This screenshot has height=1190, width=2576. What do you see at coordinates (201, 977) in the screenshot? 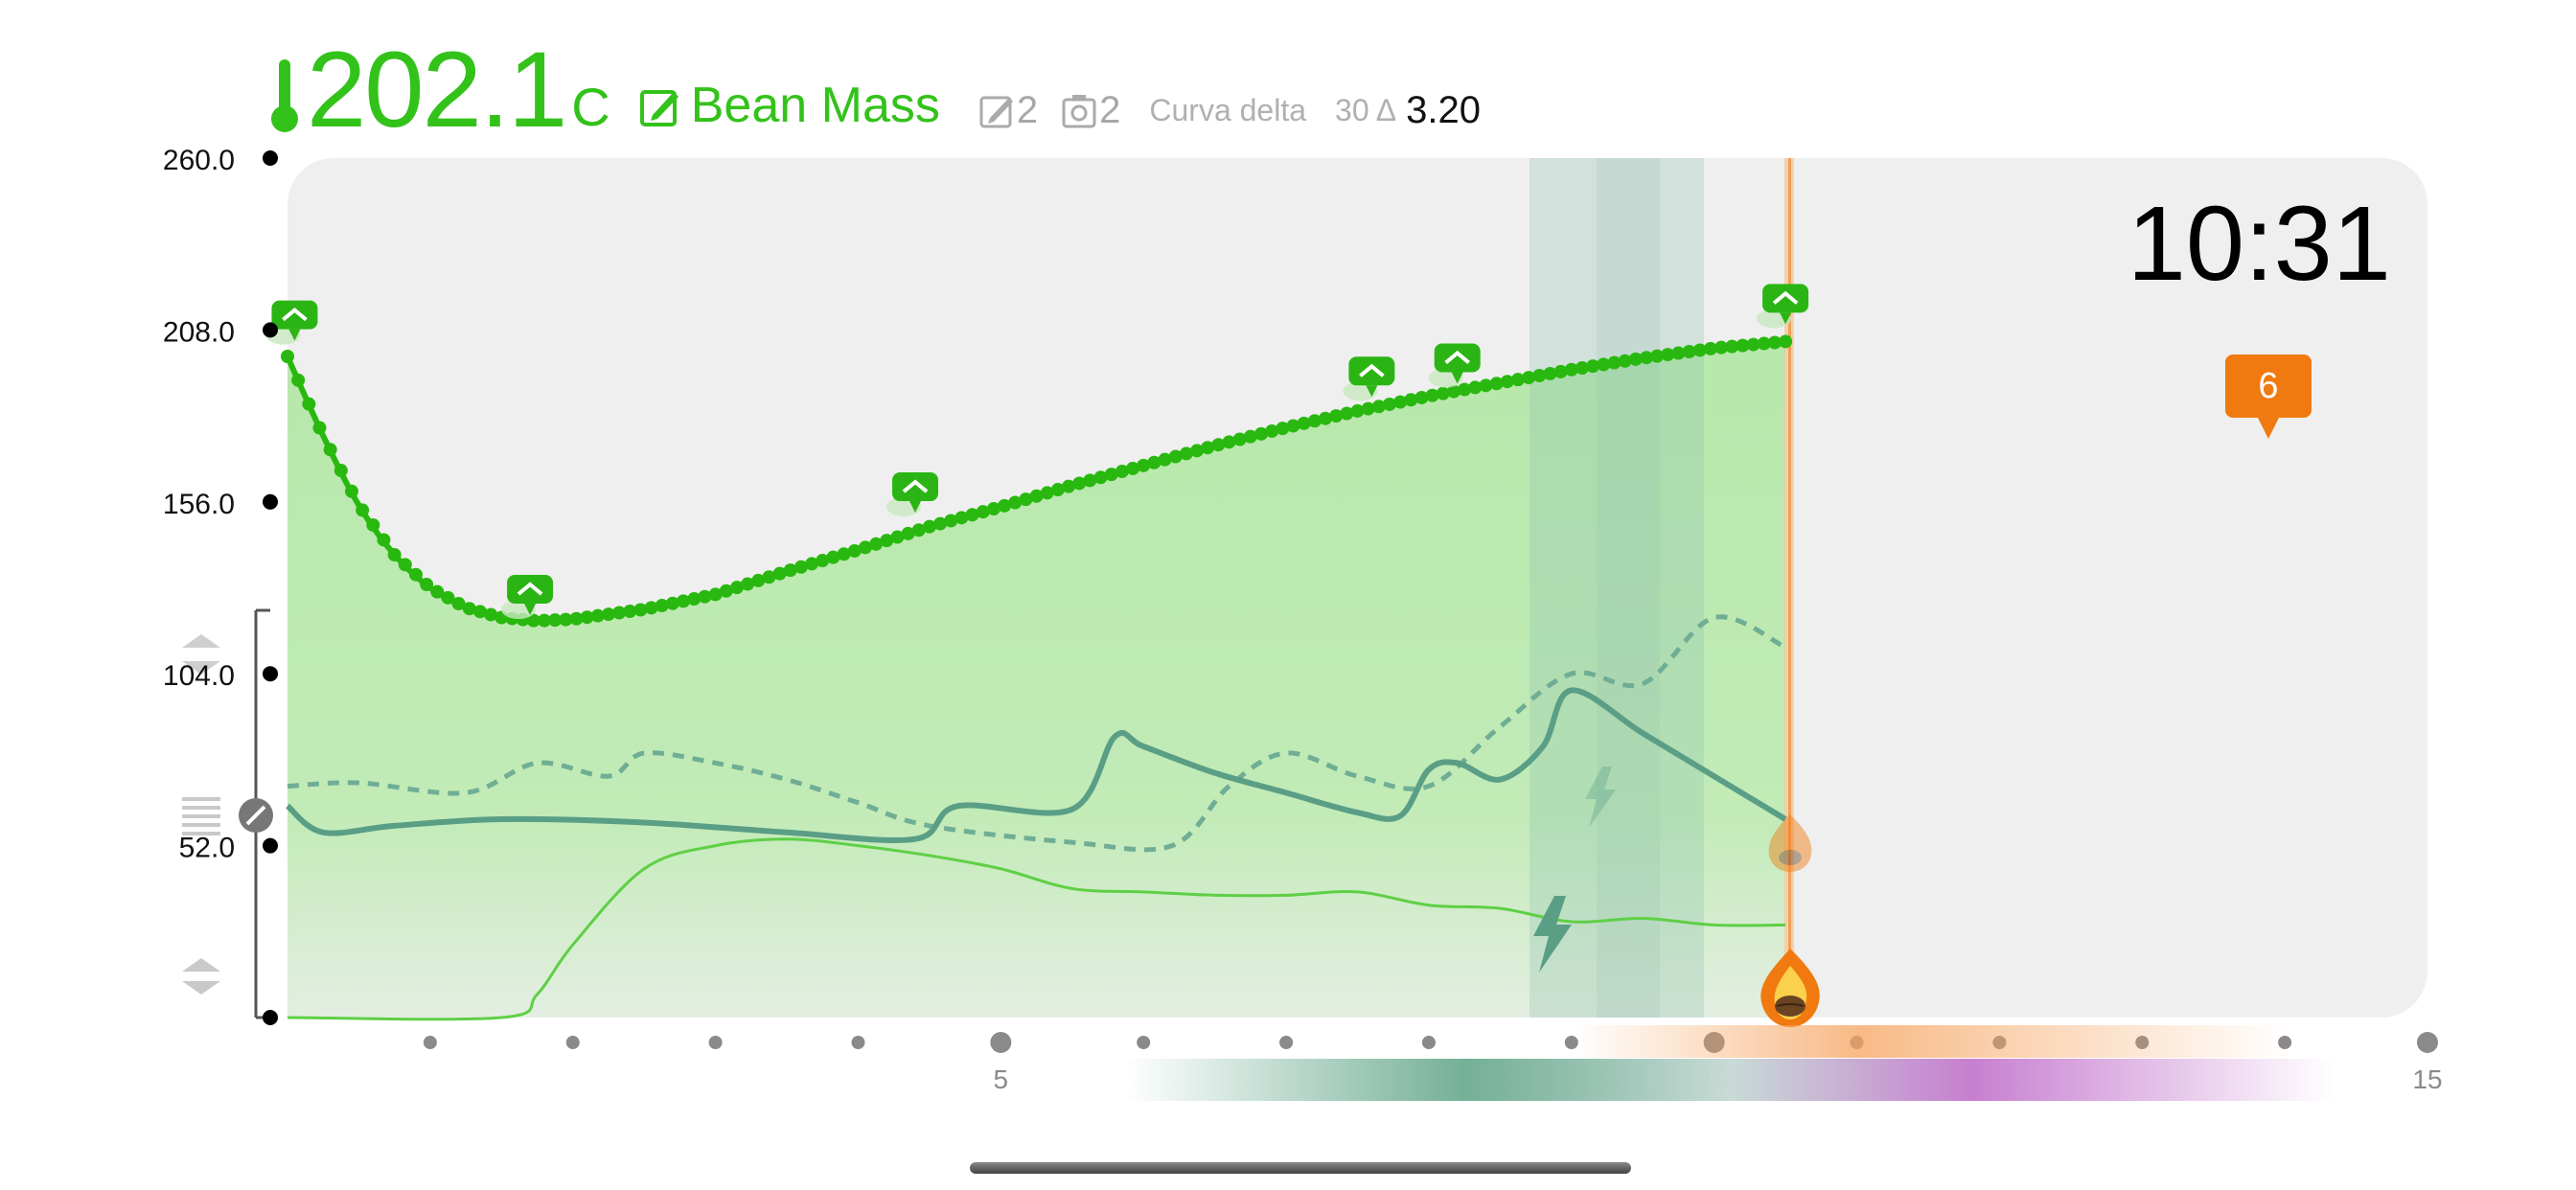
I see `scale-down-icon` at bounding box center [201, 977].